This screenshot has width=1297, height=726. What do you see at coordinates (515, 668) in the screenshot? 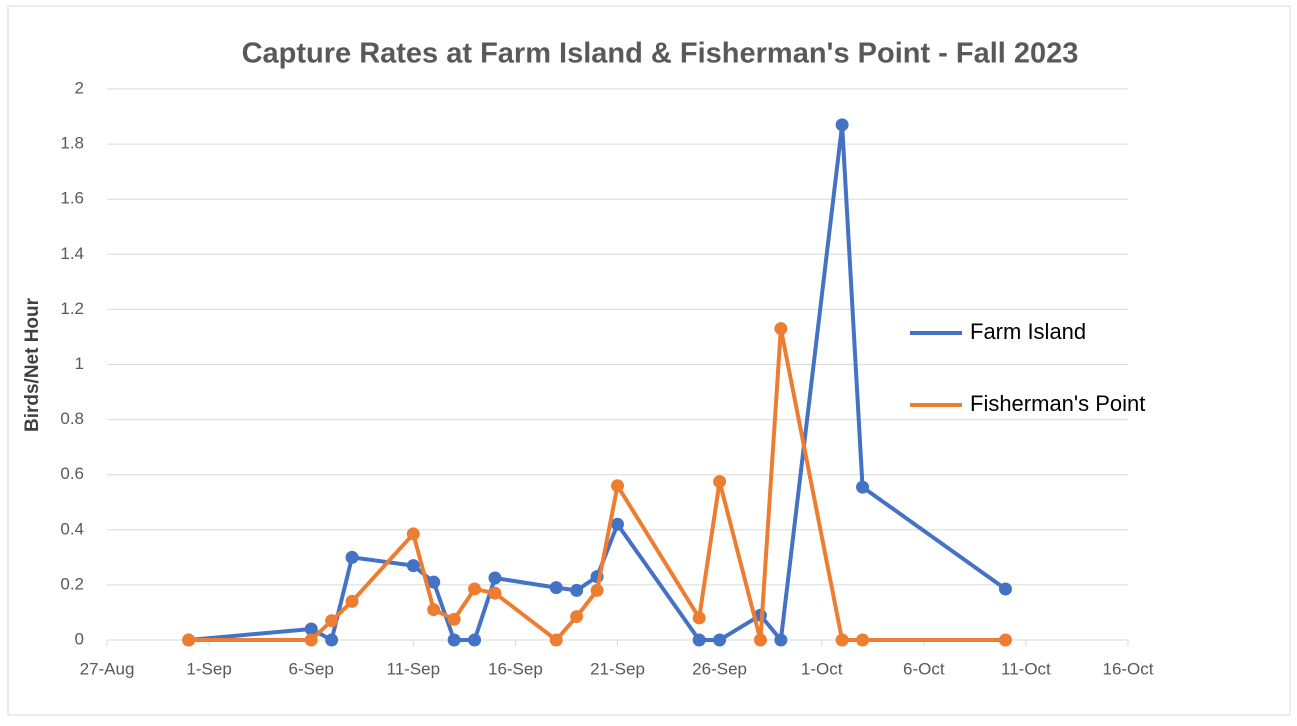
I see `x-tick-label: 16-Sep` at bounding box center [515, 668].